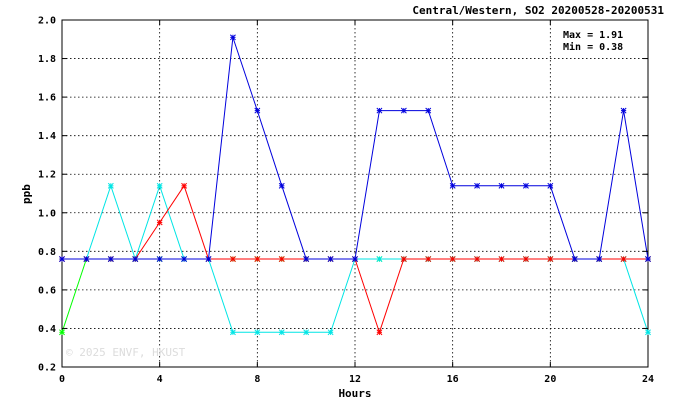  Describe the element at coordinates (47, 21) in the screenshot. I see `y-tick-label: 2.0` at that location.